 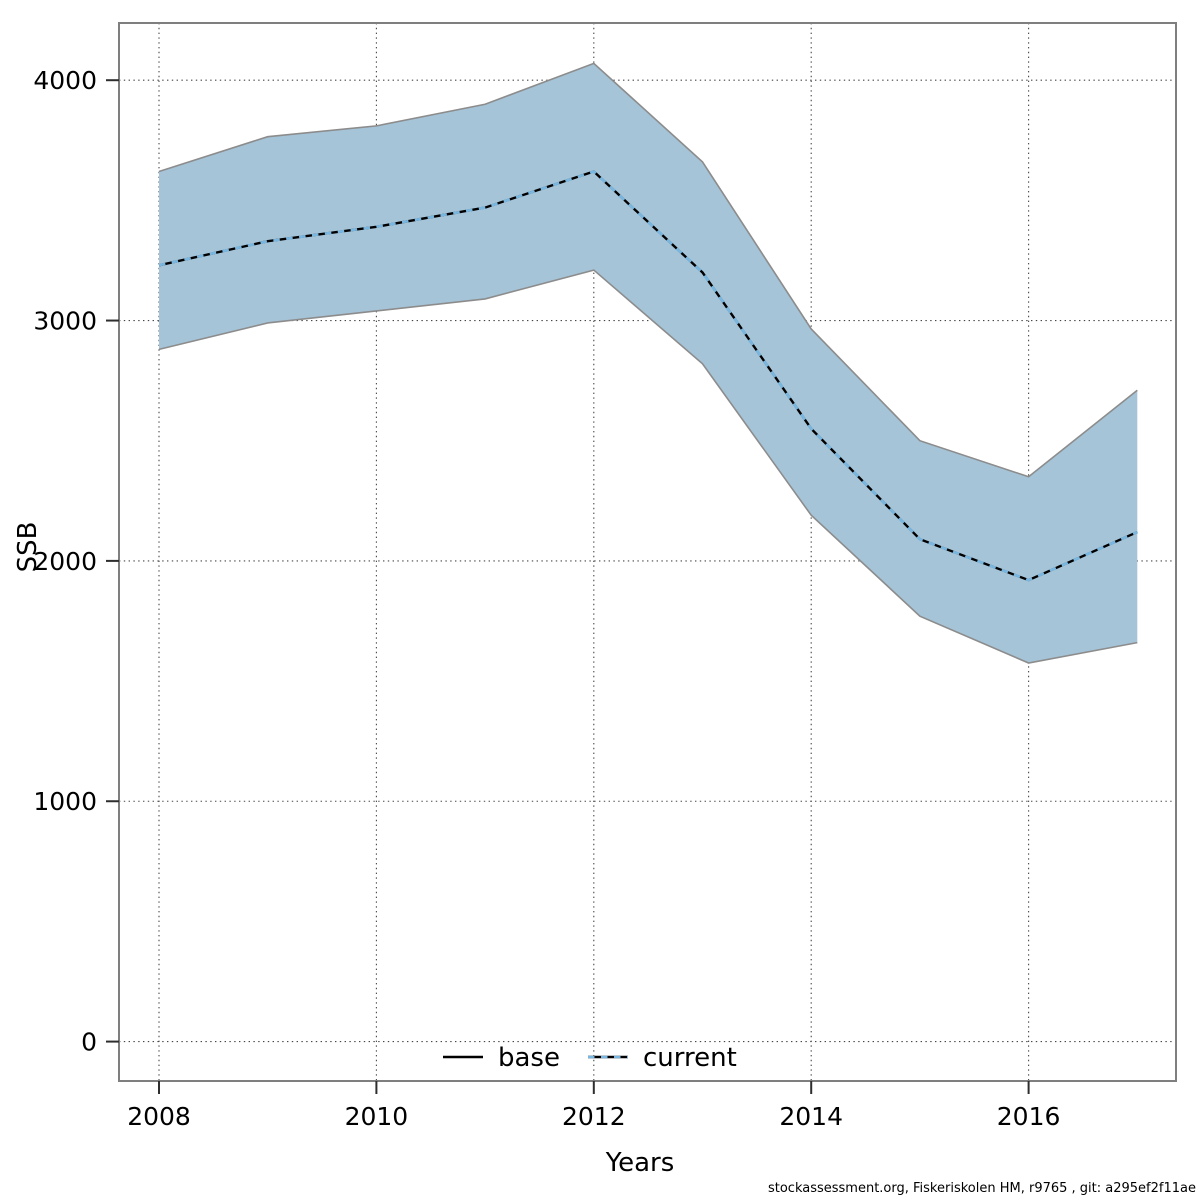 What do you see at coordinates (1029, 1116) in the screenshot?
I see `x-tick-label: 2016` at bounding box center [1029, 1116].